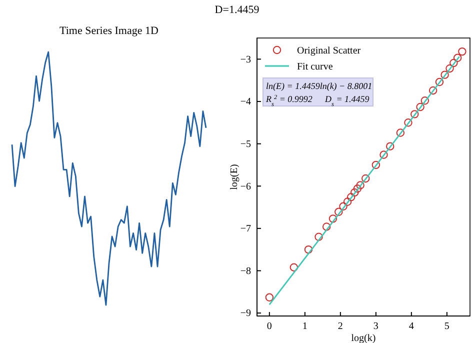 This screenshot has height=343, width=474. I want to click on legend-label: Original Scatter, so click(329, 51).